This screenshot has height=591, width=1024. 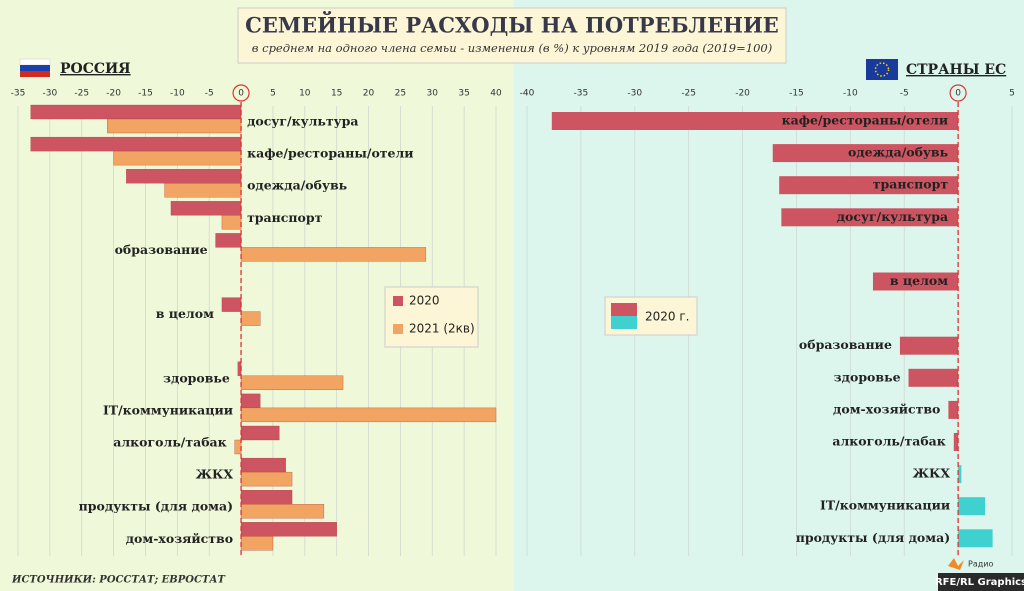 What do you see at coordinates (336, 94) in the screenshot?
I see `x-tick-label: 15` at bounding box center [336, 94].